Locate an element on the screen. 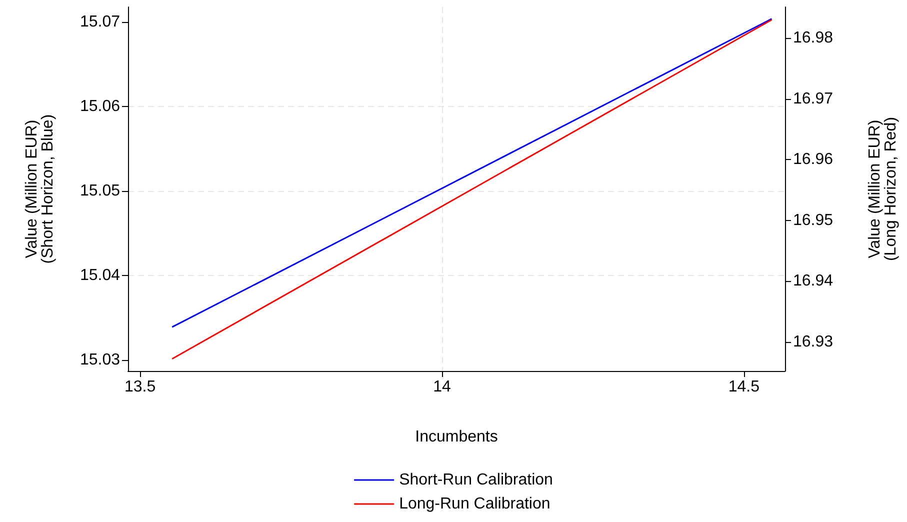 The image size is (907, 522). y2-tick-label: 16.97 is located at coordinates (813, 99).